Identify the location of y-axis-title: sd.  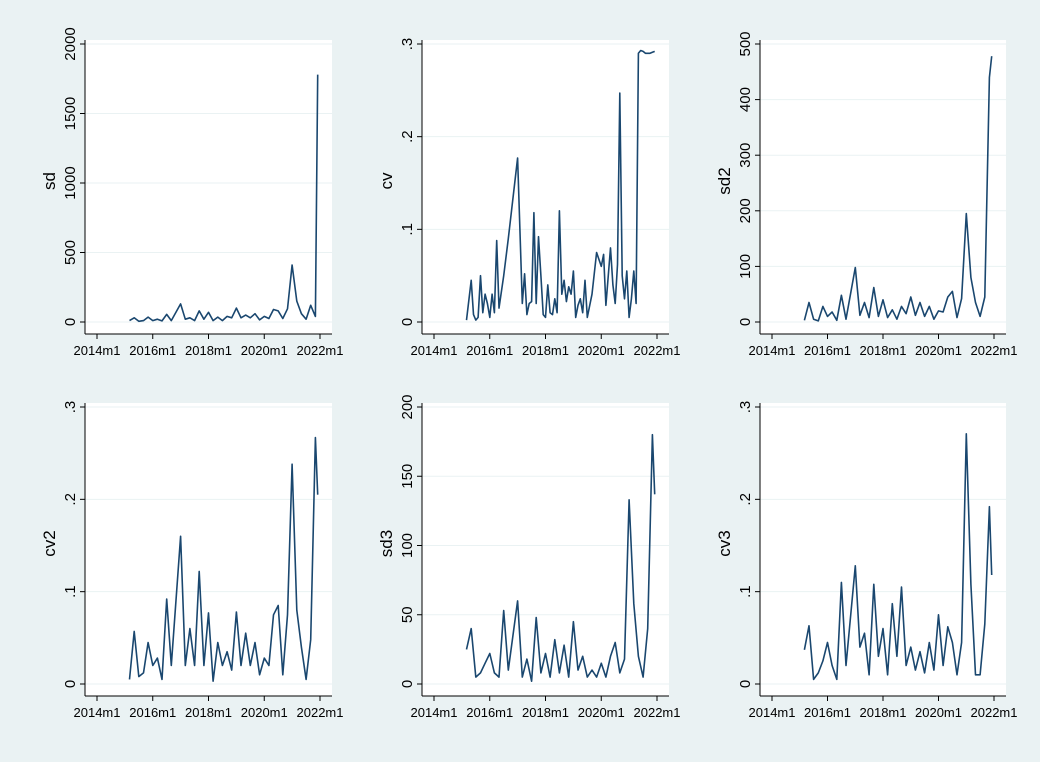
(49, 181).